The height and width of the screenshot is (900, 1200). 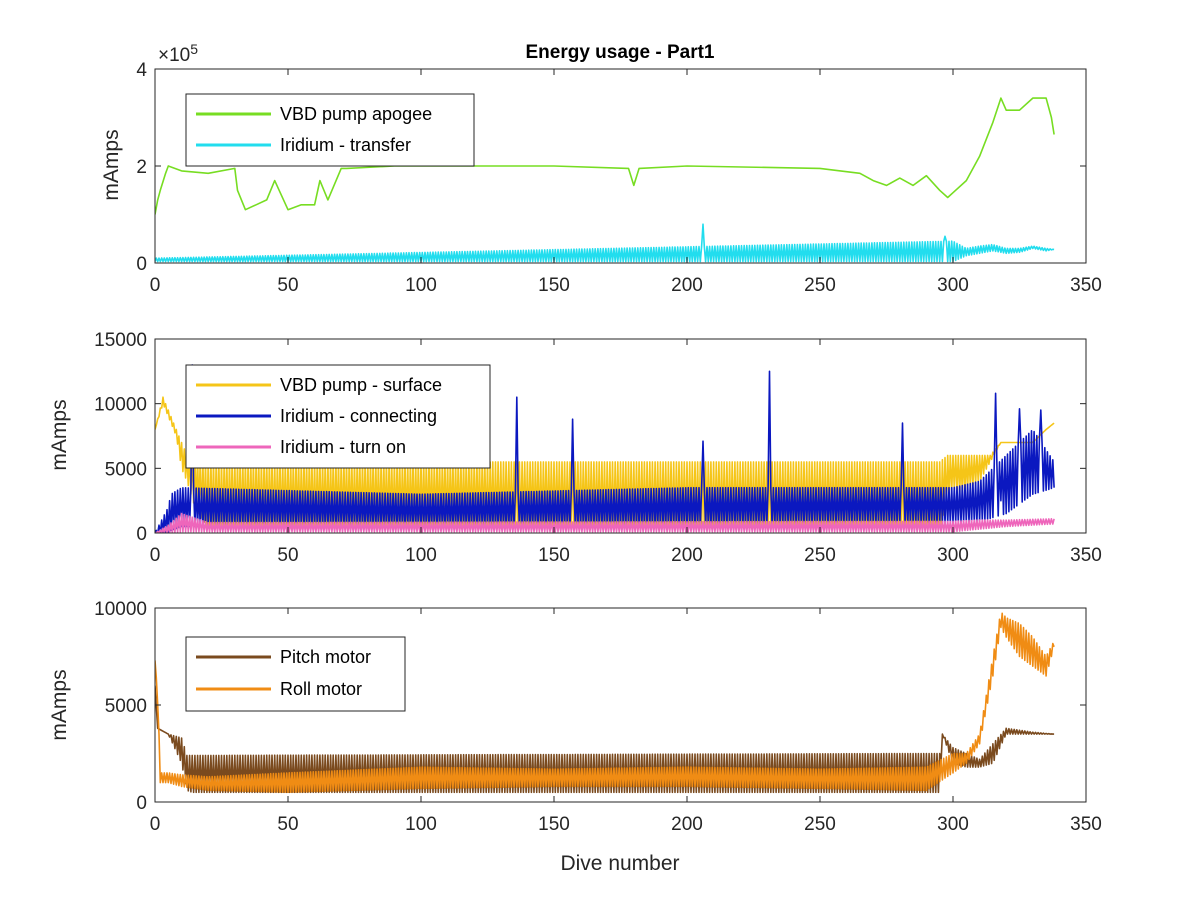 I want to click on legend-entry-iridium-turn-on: Iridium - turn on, so click(x=343, y=447).